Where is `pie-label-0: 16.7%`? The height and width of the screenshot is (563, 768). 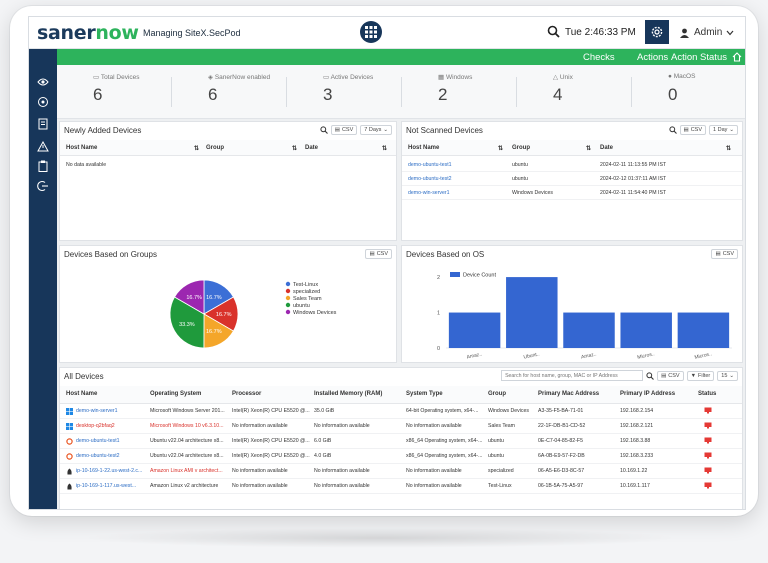 pie-label-0: 16.7% is located at coordinates (214, 298).